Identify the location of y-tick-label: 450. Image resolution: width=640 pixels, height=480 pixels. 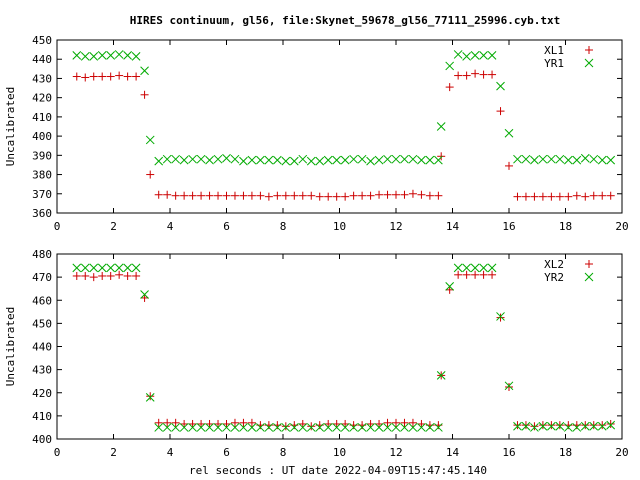
(42, 40).